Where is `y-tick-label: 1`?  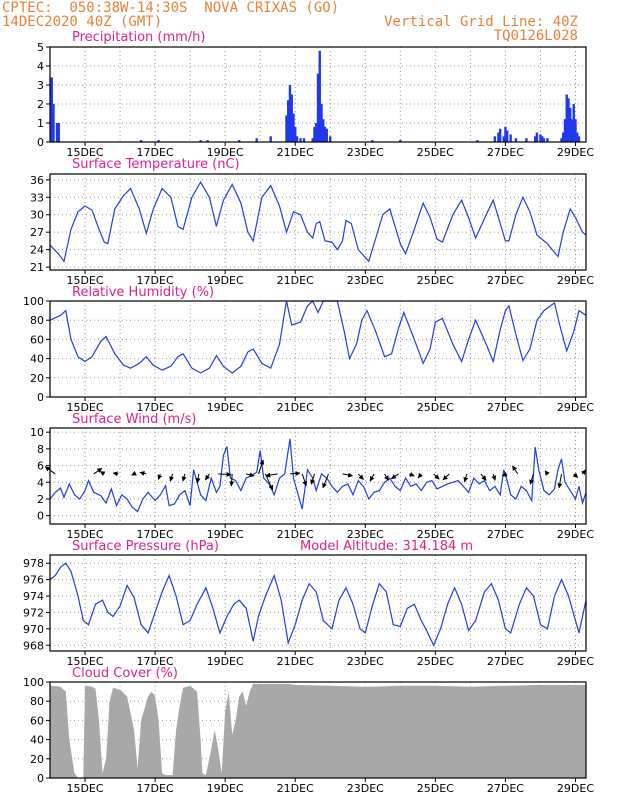
y-tick-label: 1 is located at coordinates (40, 123).